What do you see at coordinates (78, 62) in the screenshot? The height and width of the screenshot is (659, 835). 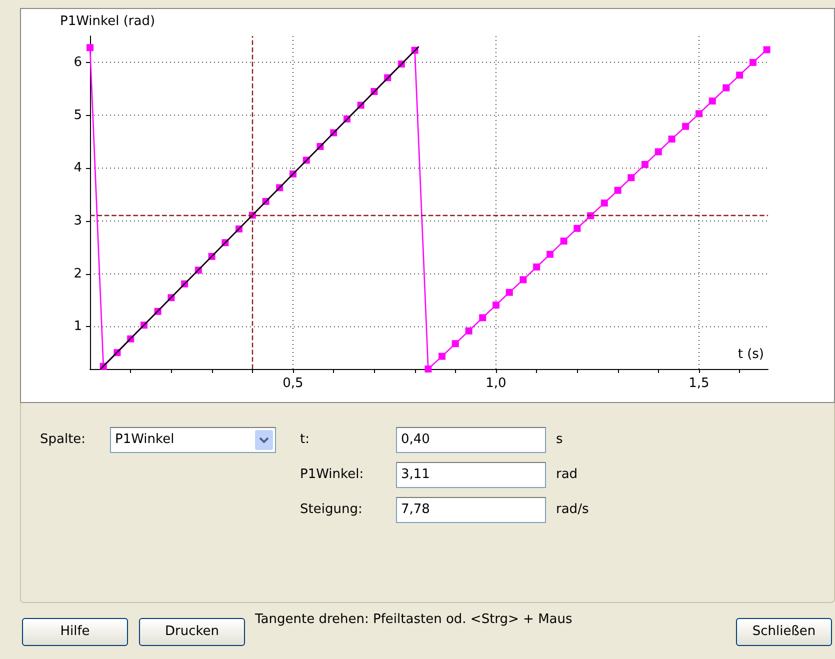 I see `y-tick-label: 6` at bounding box center [78, 62].